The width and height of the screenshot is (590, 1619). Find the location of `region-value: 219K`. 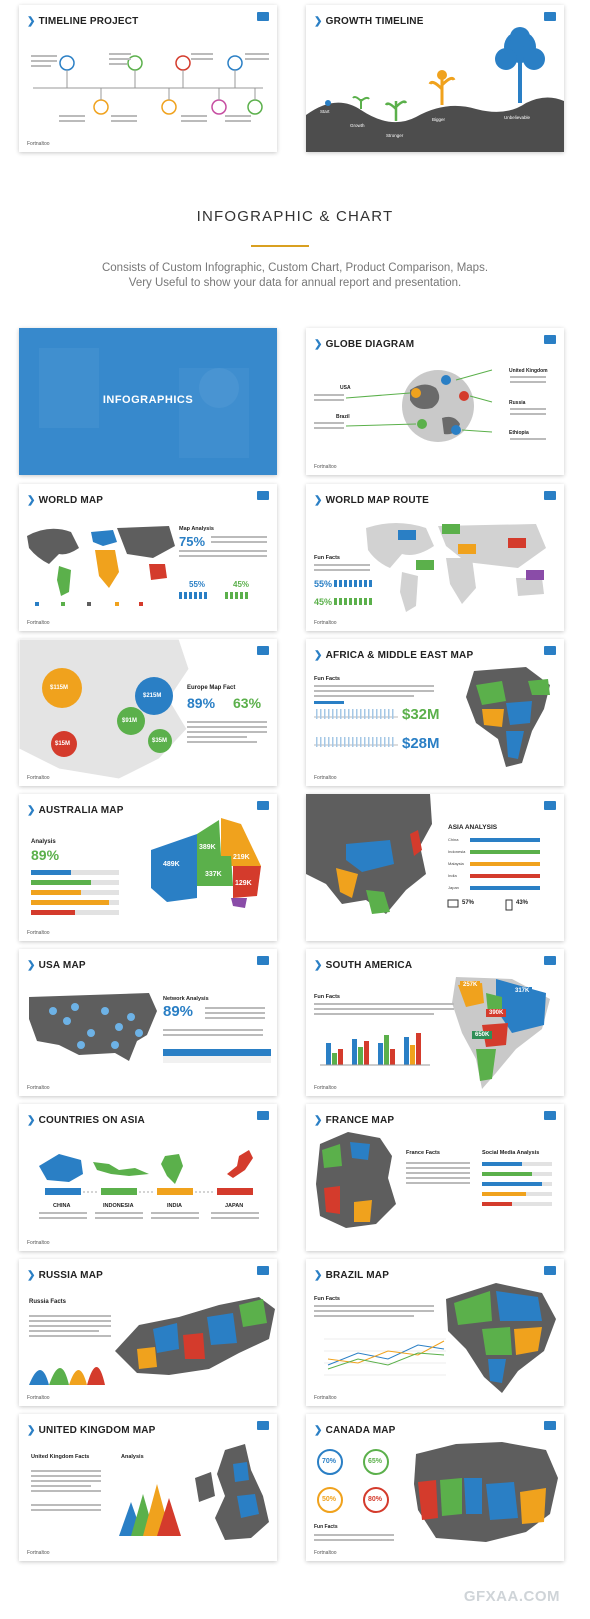

region-value: 219K is located at coordinates (241, 857).